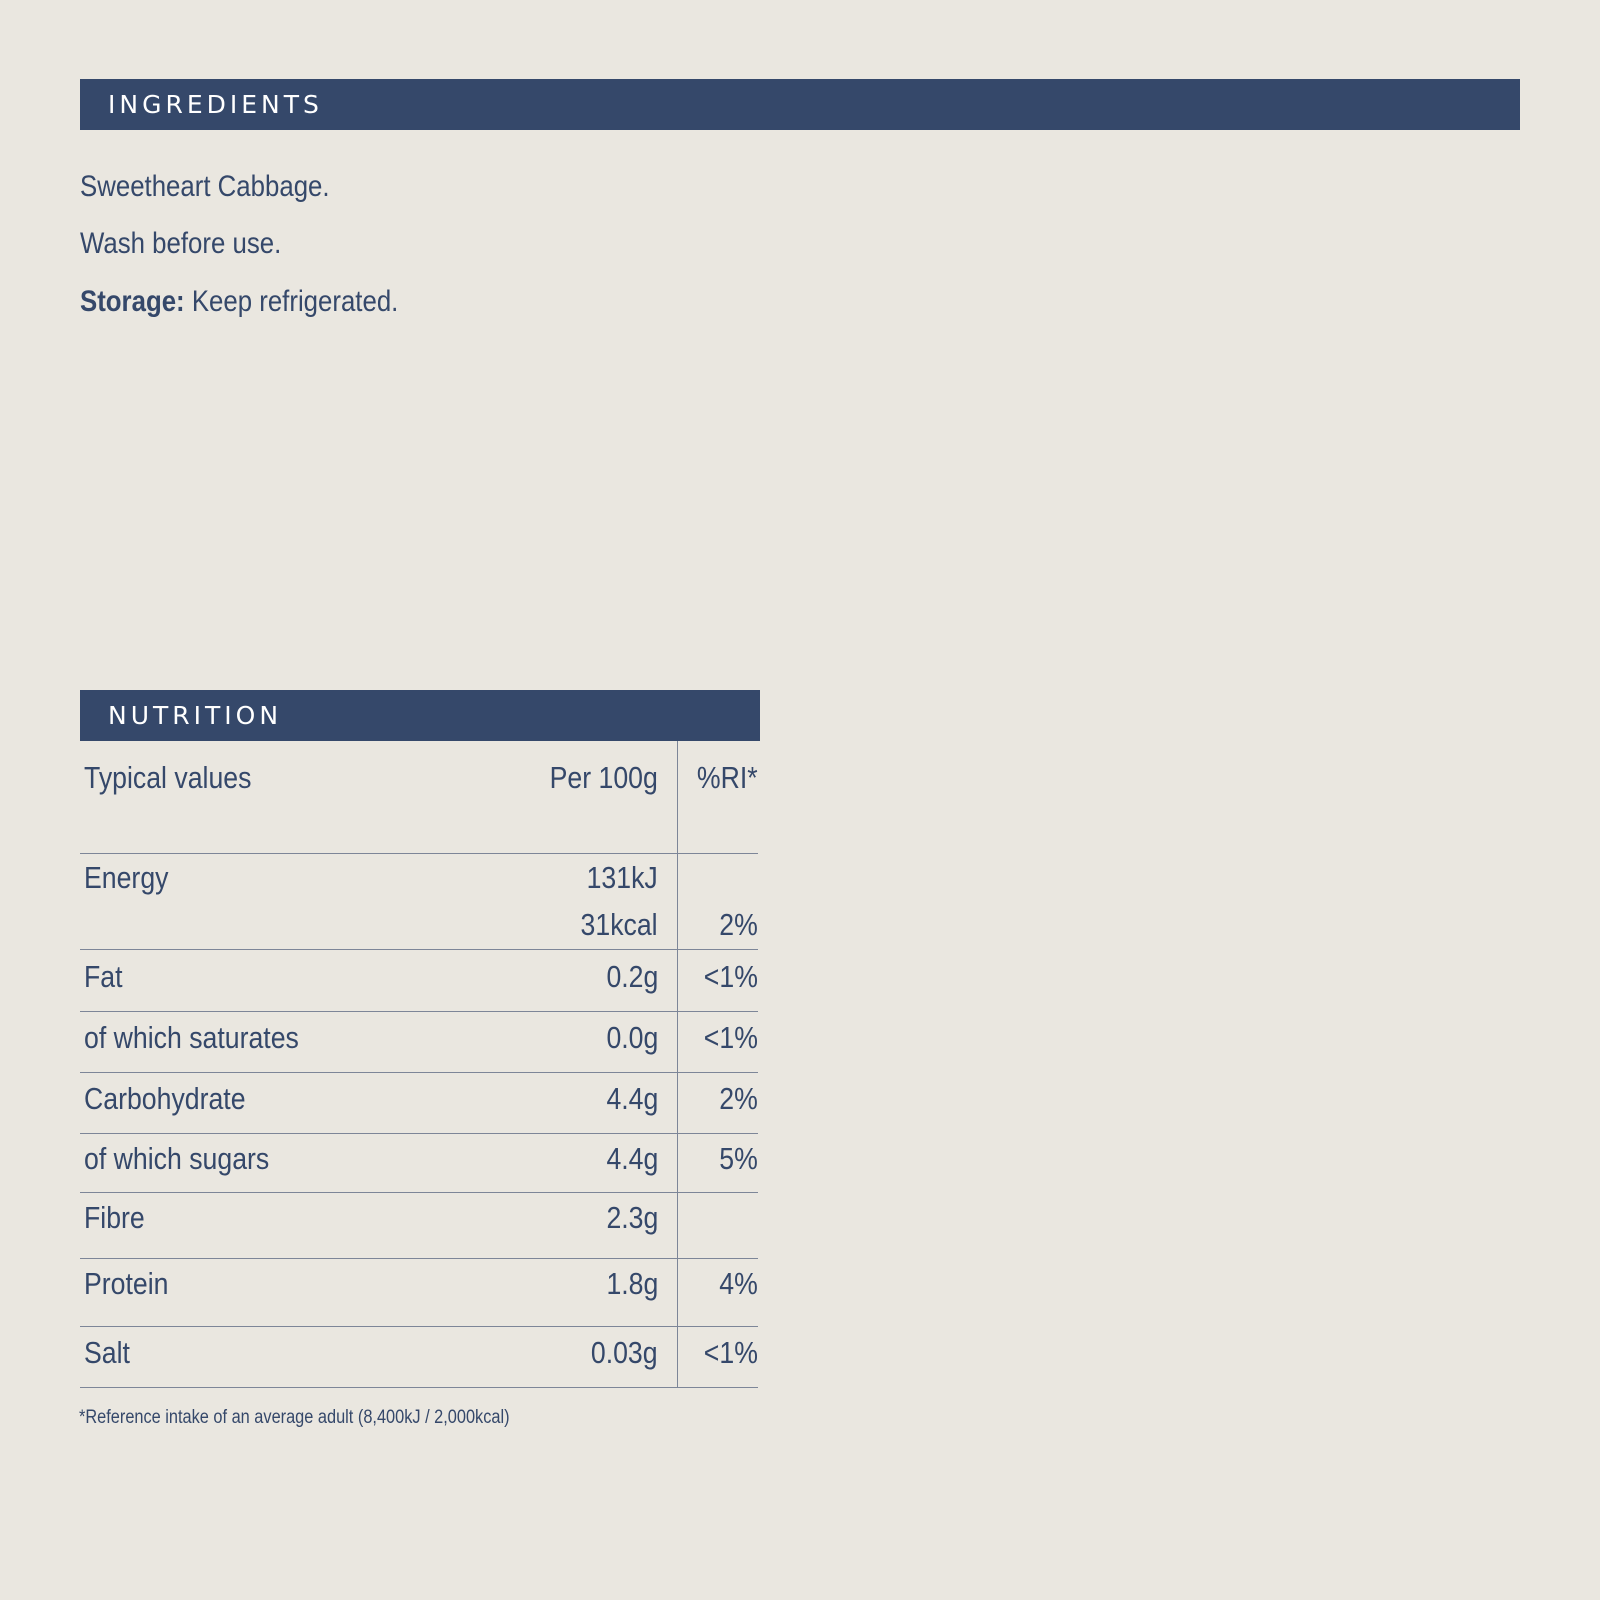 This screenshot has width=1600, height=1600. I want to click on nutrient-name: Fat, so click(103, 976).